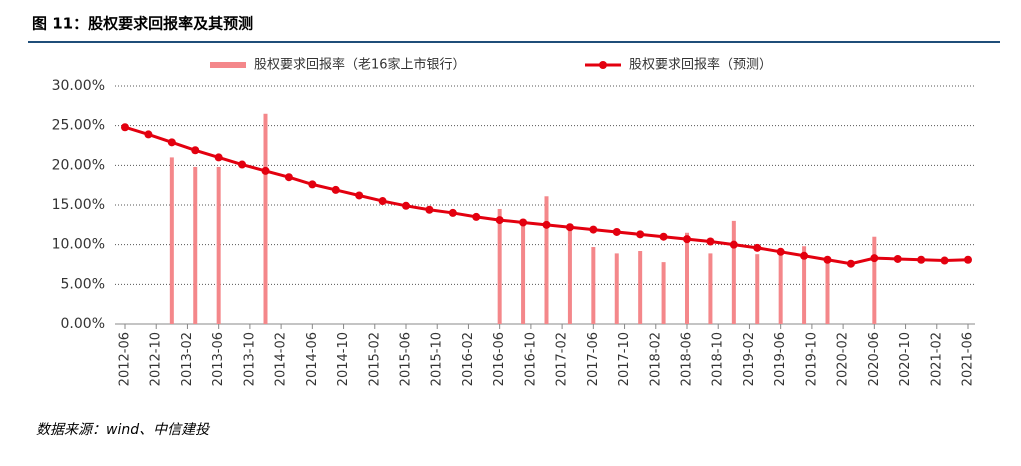 This screenshot has height=466, width=1021. What do you see at coordinates (142, 24) in the screenshot?
I see `figure-title: 图 11：股权要求回报率及其预测` at bounding box center [142, 24].